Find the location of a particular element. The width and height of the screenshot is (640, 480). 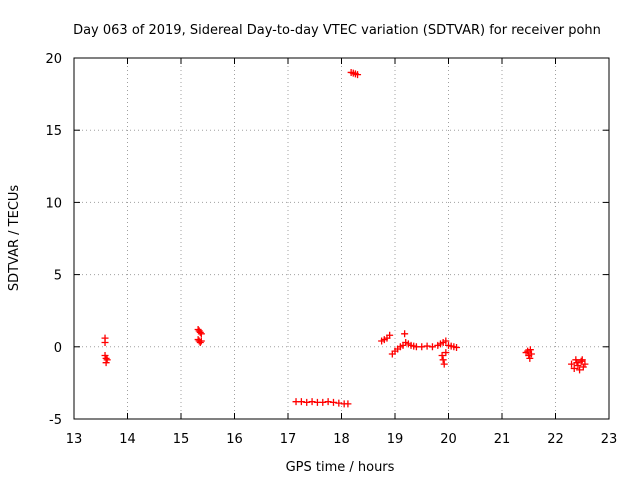

y-tick-label: 15 is located at coordinates (53, 131).